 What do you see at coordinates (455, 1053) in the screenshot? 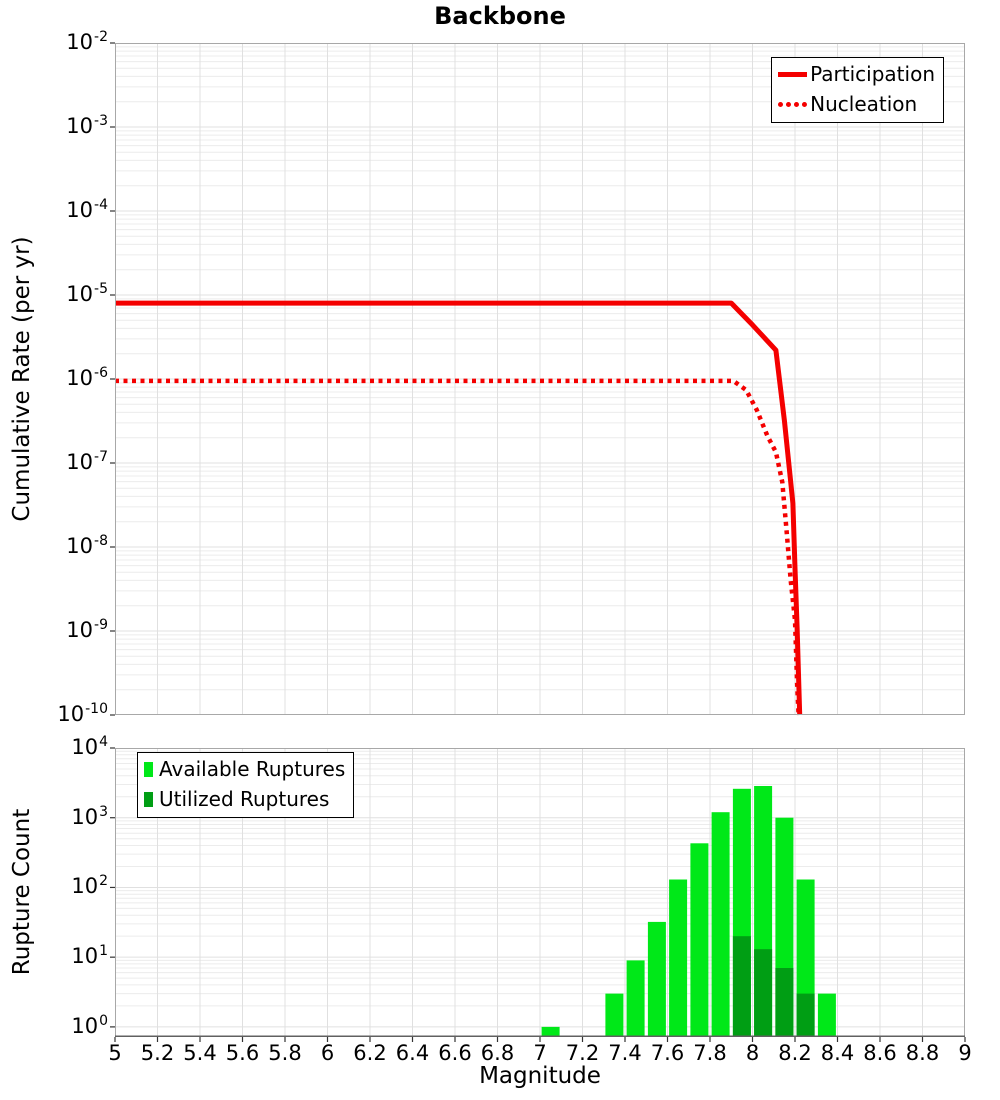
I see `x-tick-label: 6.6` at bounding box center [455, 1053].